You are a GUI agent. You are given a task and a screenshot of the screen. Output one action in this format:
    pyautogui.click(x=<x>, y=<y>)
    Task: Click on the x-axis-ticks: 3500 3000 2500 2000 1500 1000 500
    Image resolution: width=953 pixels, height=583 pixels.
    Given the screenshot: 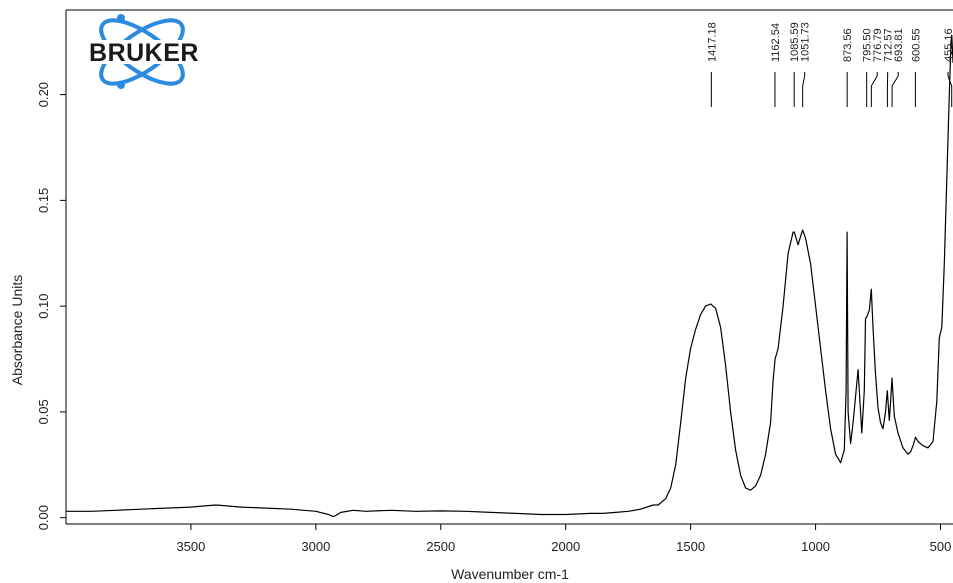 What is the action you would take?
    pyautogui.click(x=563, y=539)
    